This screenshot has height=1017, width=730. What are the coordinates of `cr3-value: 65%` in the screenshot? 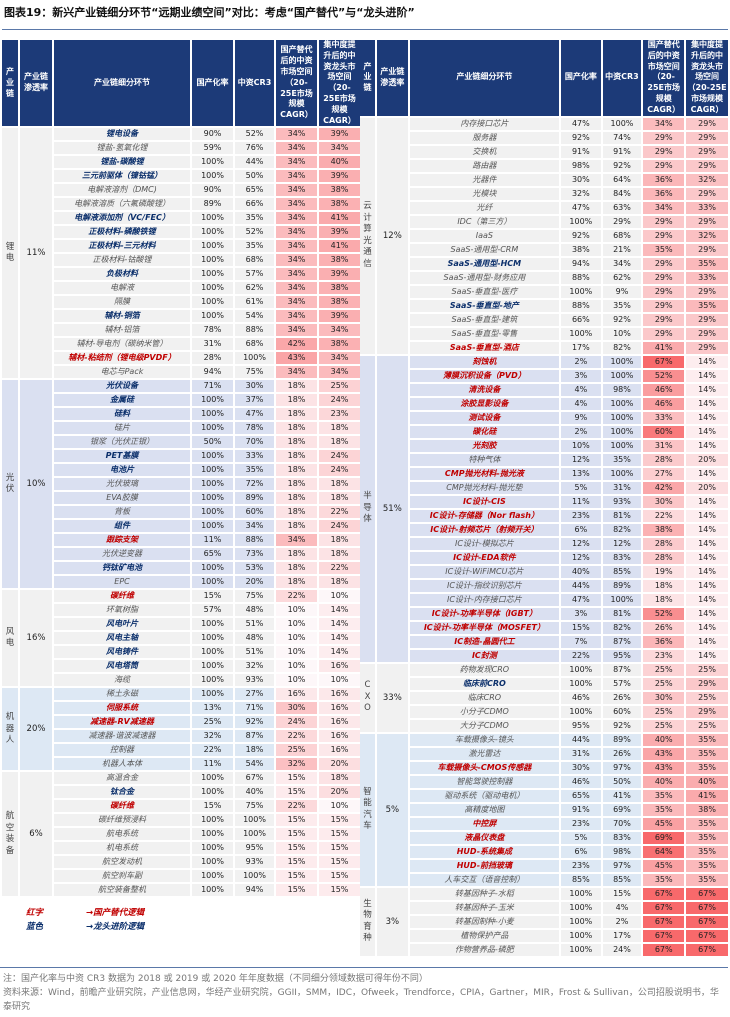 It's located at (254, 190).